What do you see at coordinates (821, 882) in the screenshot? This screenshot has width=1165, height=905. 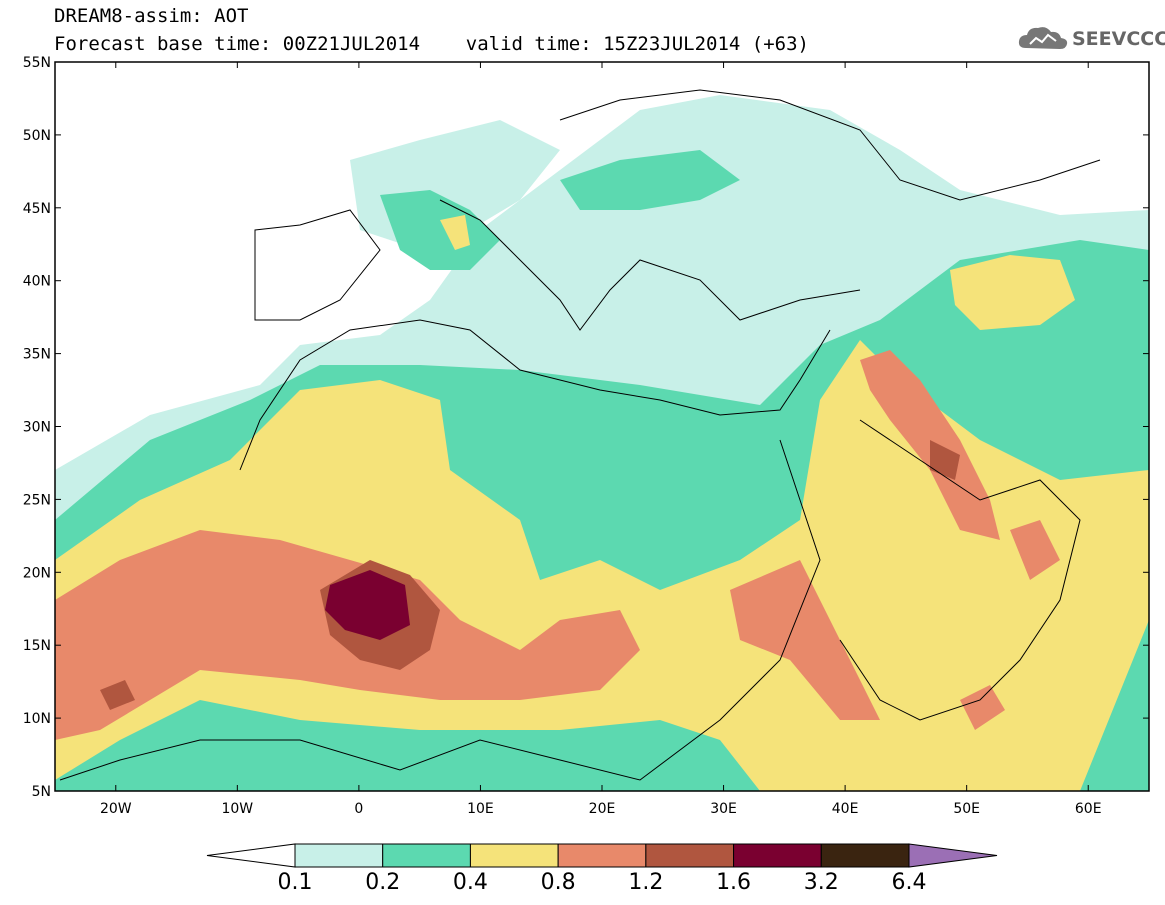 I see `colorbar-label: 3.2` at bounding box center [821, 882].